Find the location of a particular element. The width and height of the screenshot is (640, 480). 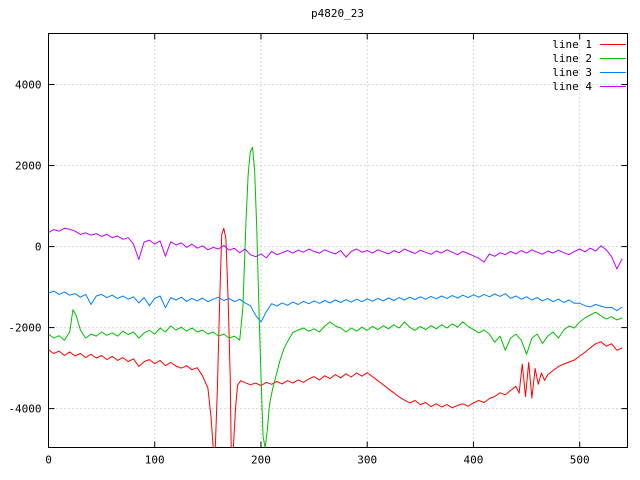

legend-entry-1: line 1 is located at coordinates (589, 44).